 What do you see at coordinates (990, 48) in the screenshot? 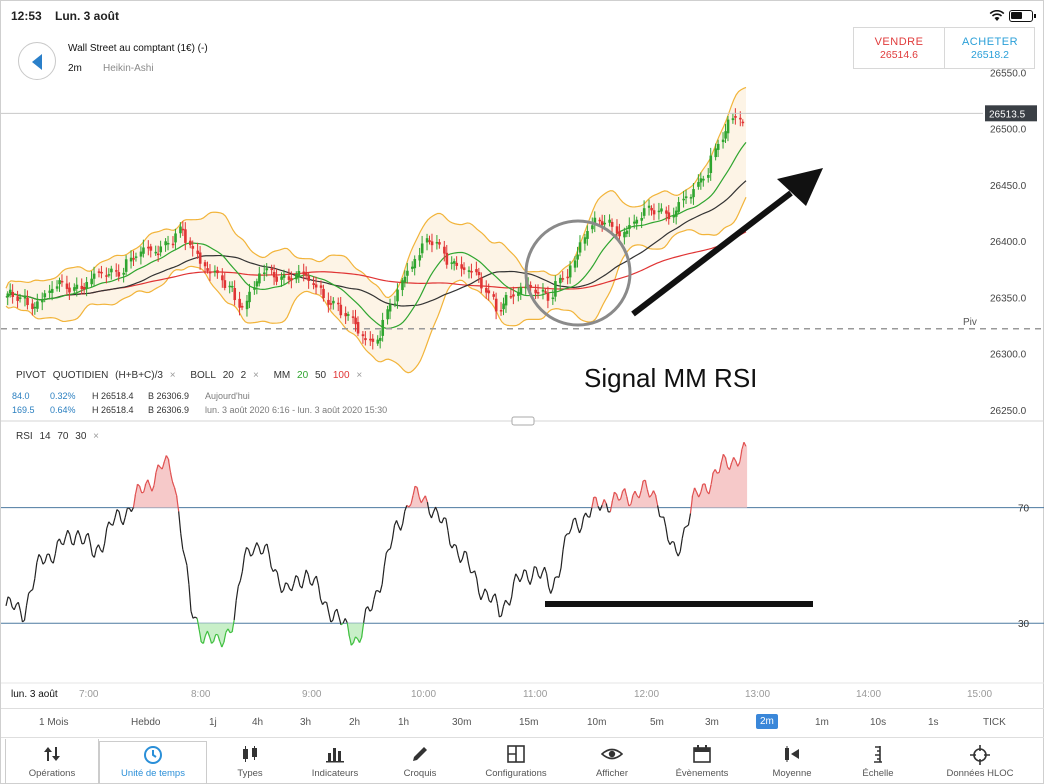
I see `buy-button: ACHETER 26518.2` at bounding box center [990, 48].